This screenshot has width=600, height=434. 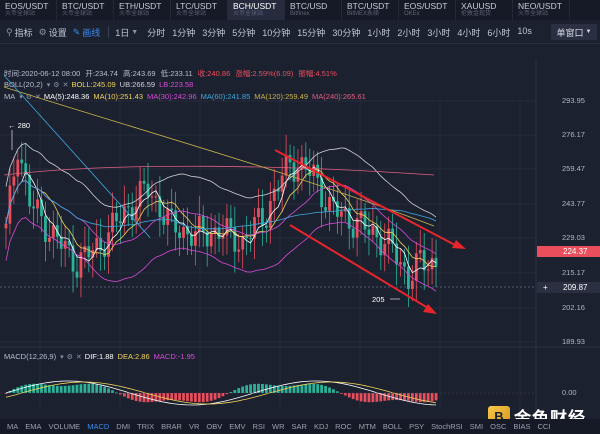 What do you see at coordinates (498, 426) in the screenshot?
I see `indicator-tab: OSC` at bounding box center [498, 426].